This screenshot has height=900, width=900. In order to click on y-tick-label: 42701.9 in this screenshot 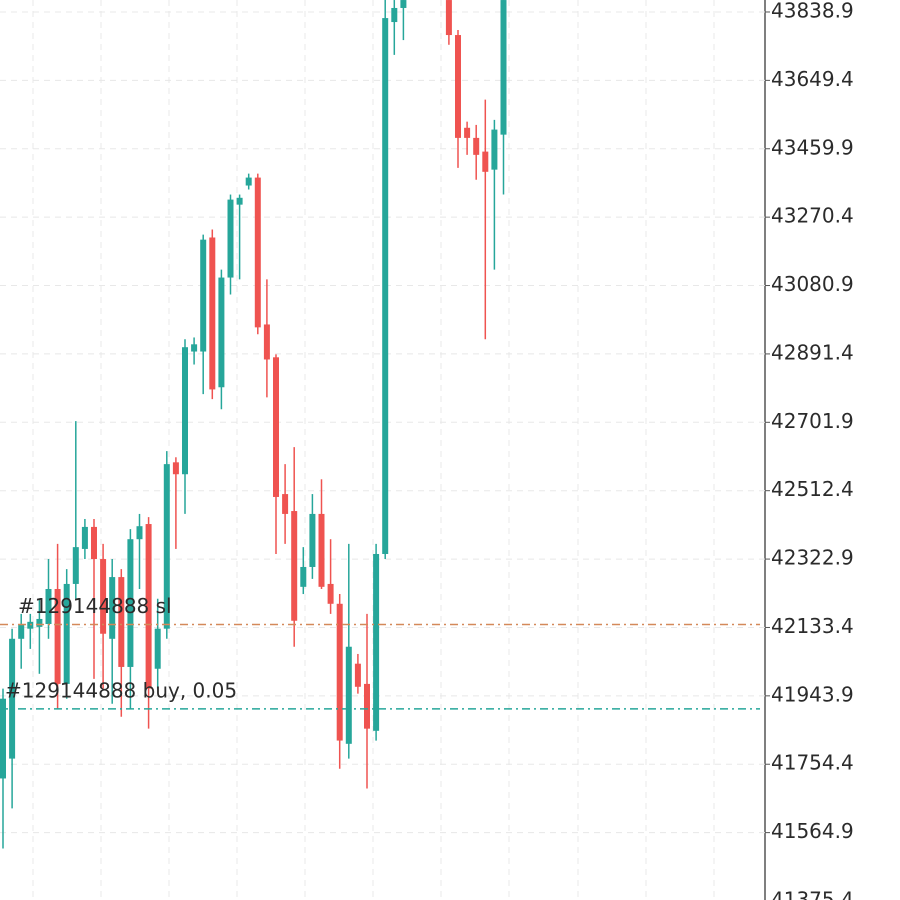, I will do `click(812, 421)`.